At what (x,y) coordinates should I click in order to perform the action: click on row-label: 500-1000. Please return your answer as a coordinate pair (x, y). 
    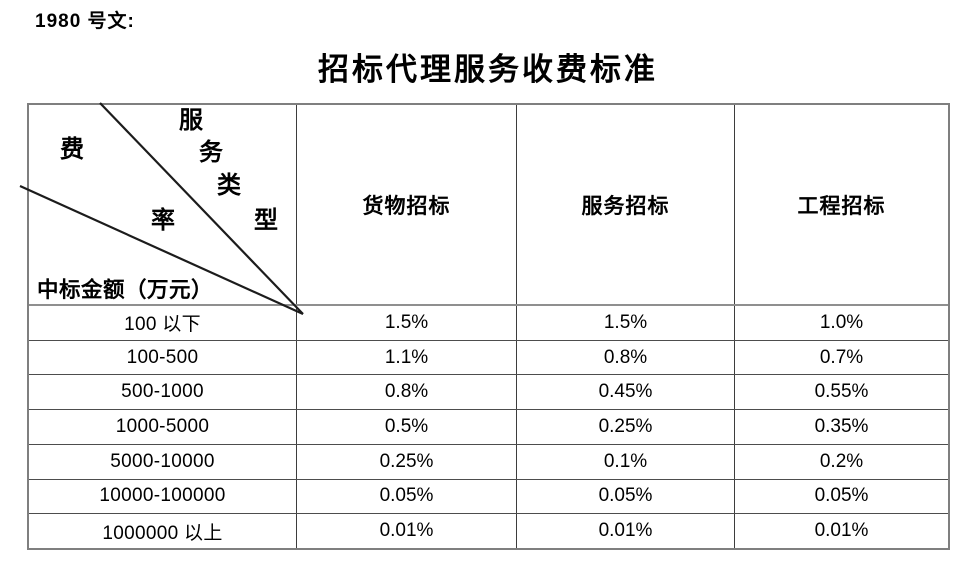
    Looking at the image, I should click on (163, 392).